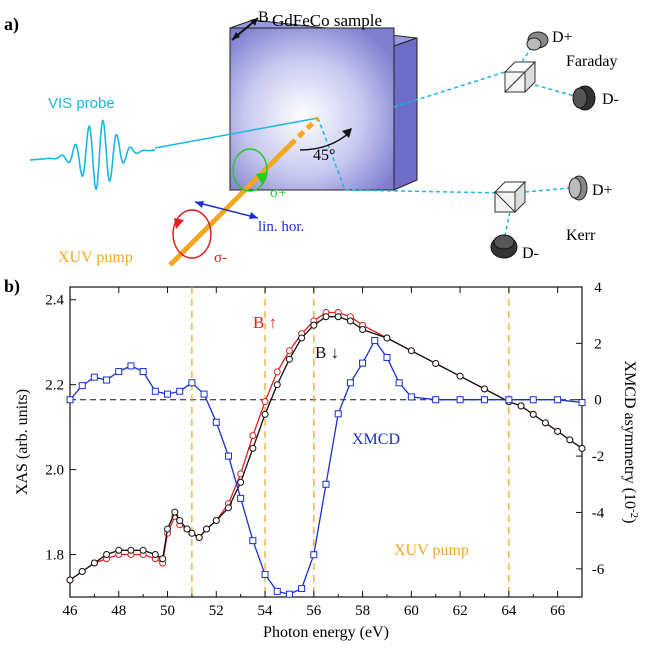 This screenshot has width=645, height=655. What do you see at coordinates (598, 457) in the screenshot?
I see `y2-tick-label: -2` at bounding box center [598, 457].